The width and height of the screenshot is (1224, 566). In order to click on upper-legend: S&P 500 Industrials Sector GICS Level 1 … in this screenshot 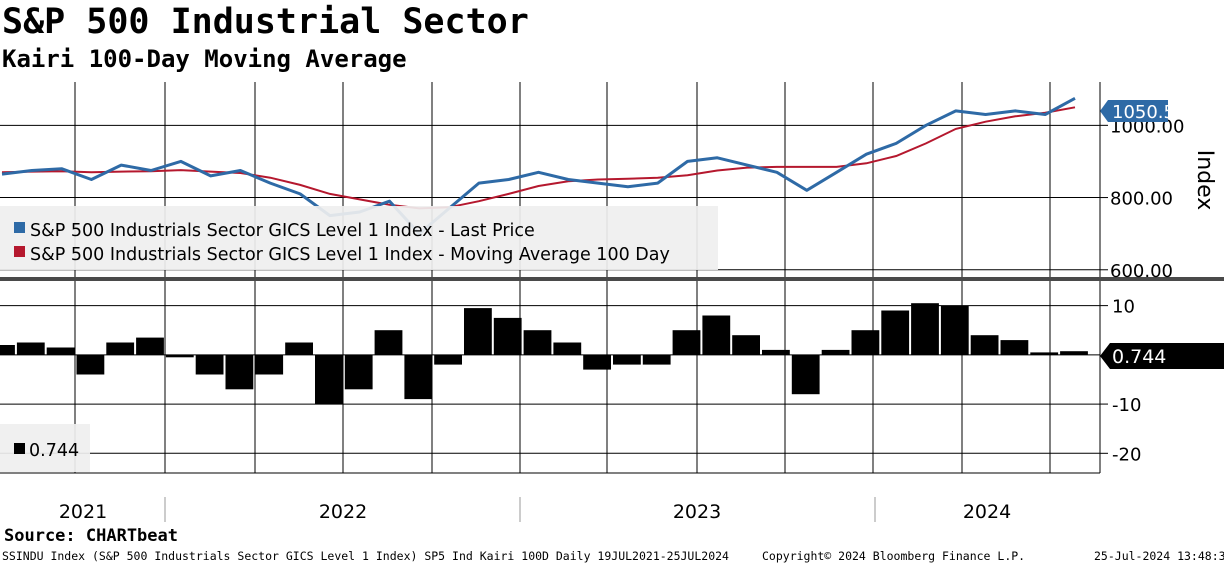, I will do `click(359, 238)`.